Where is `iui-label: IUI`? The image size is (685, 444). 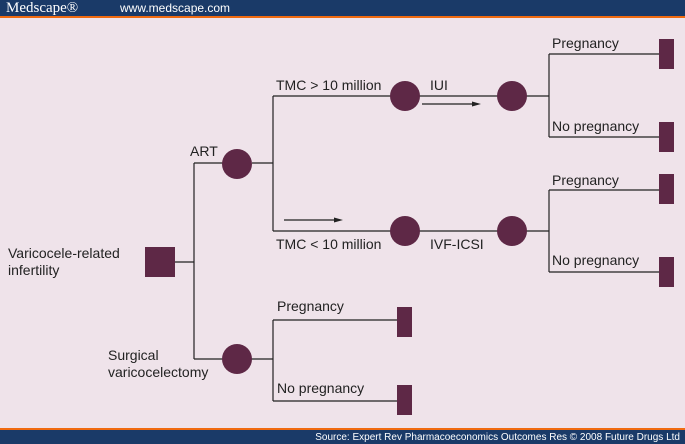 iui-label: IUI is located at coordinates (439, 85).